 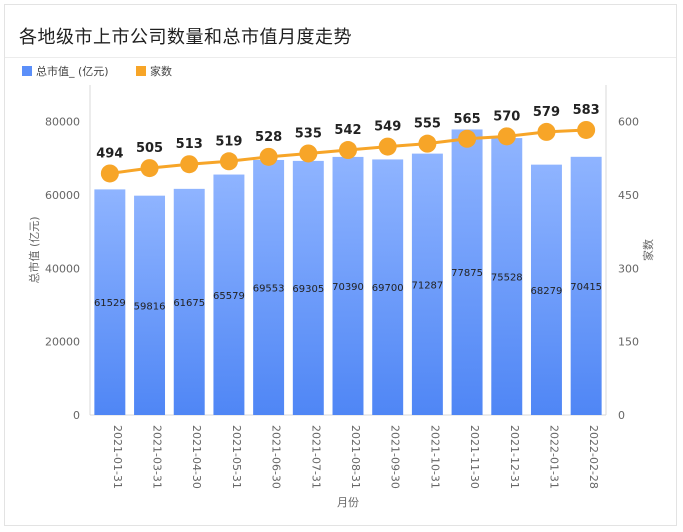 I want to click on y-right-tick-label: 150, so click(x=628, y=342).